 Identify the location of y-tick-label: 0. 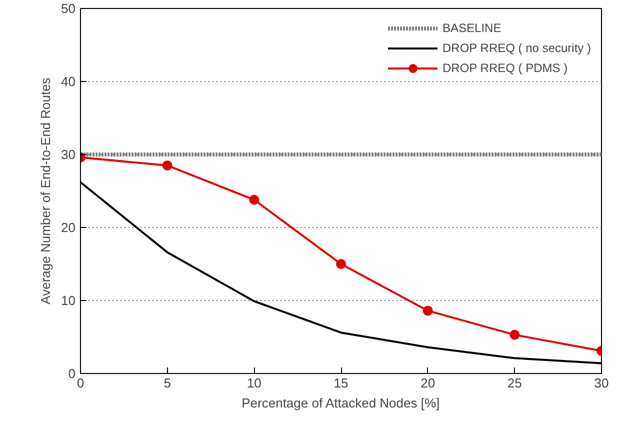
(72, 373).